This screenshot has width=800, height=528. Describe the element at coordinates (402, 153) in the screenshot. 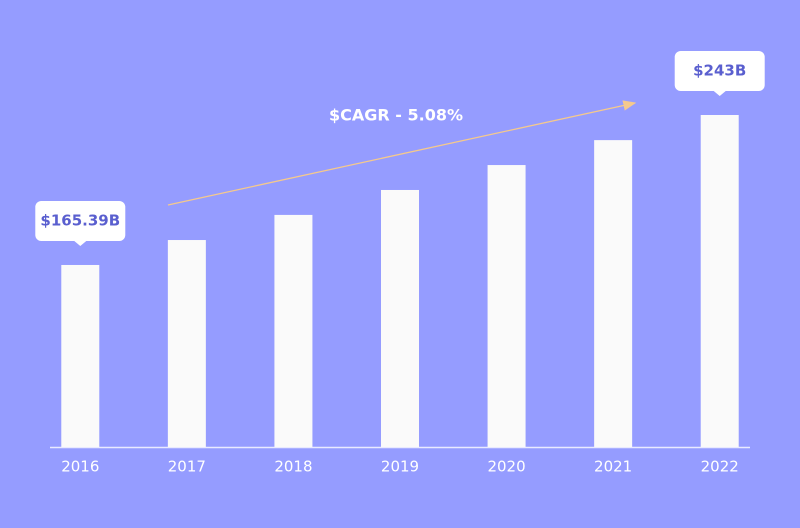

I see `cagr-arrow` at that location.